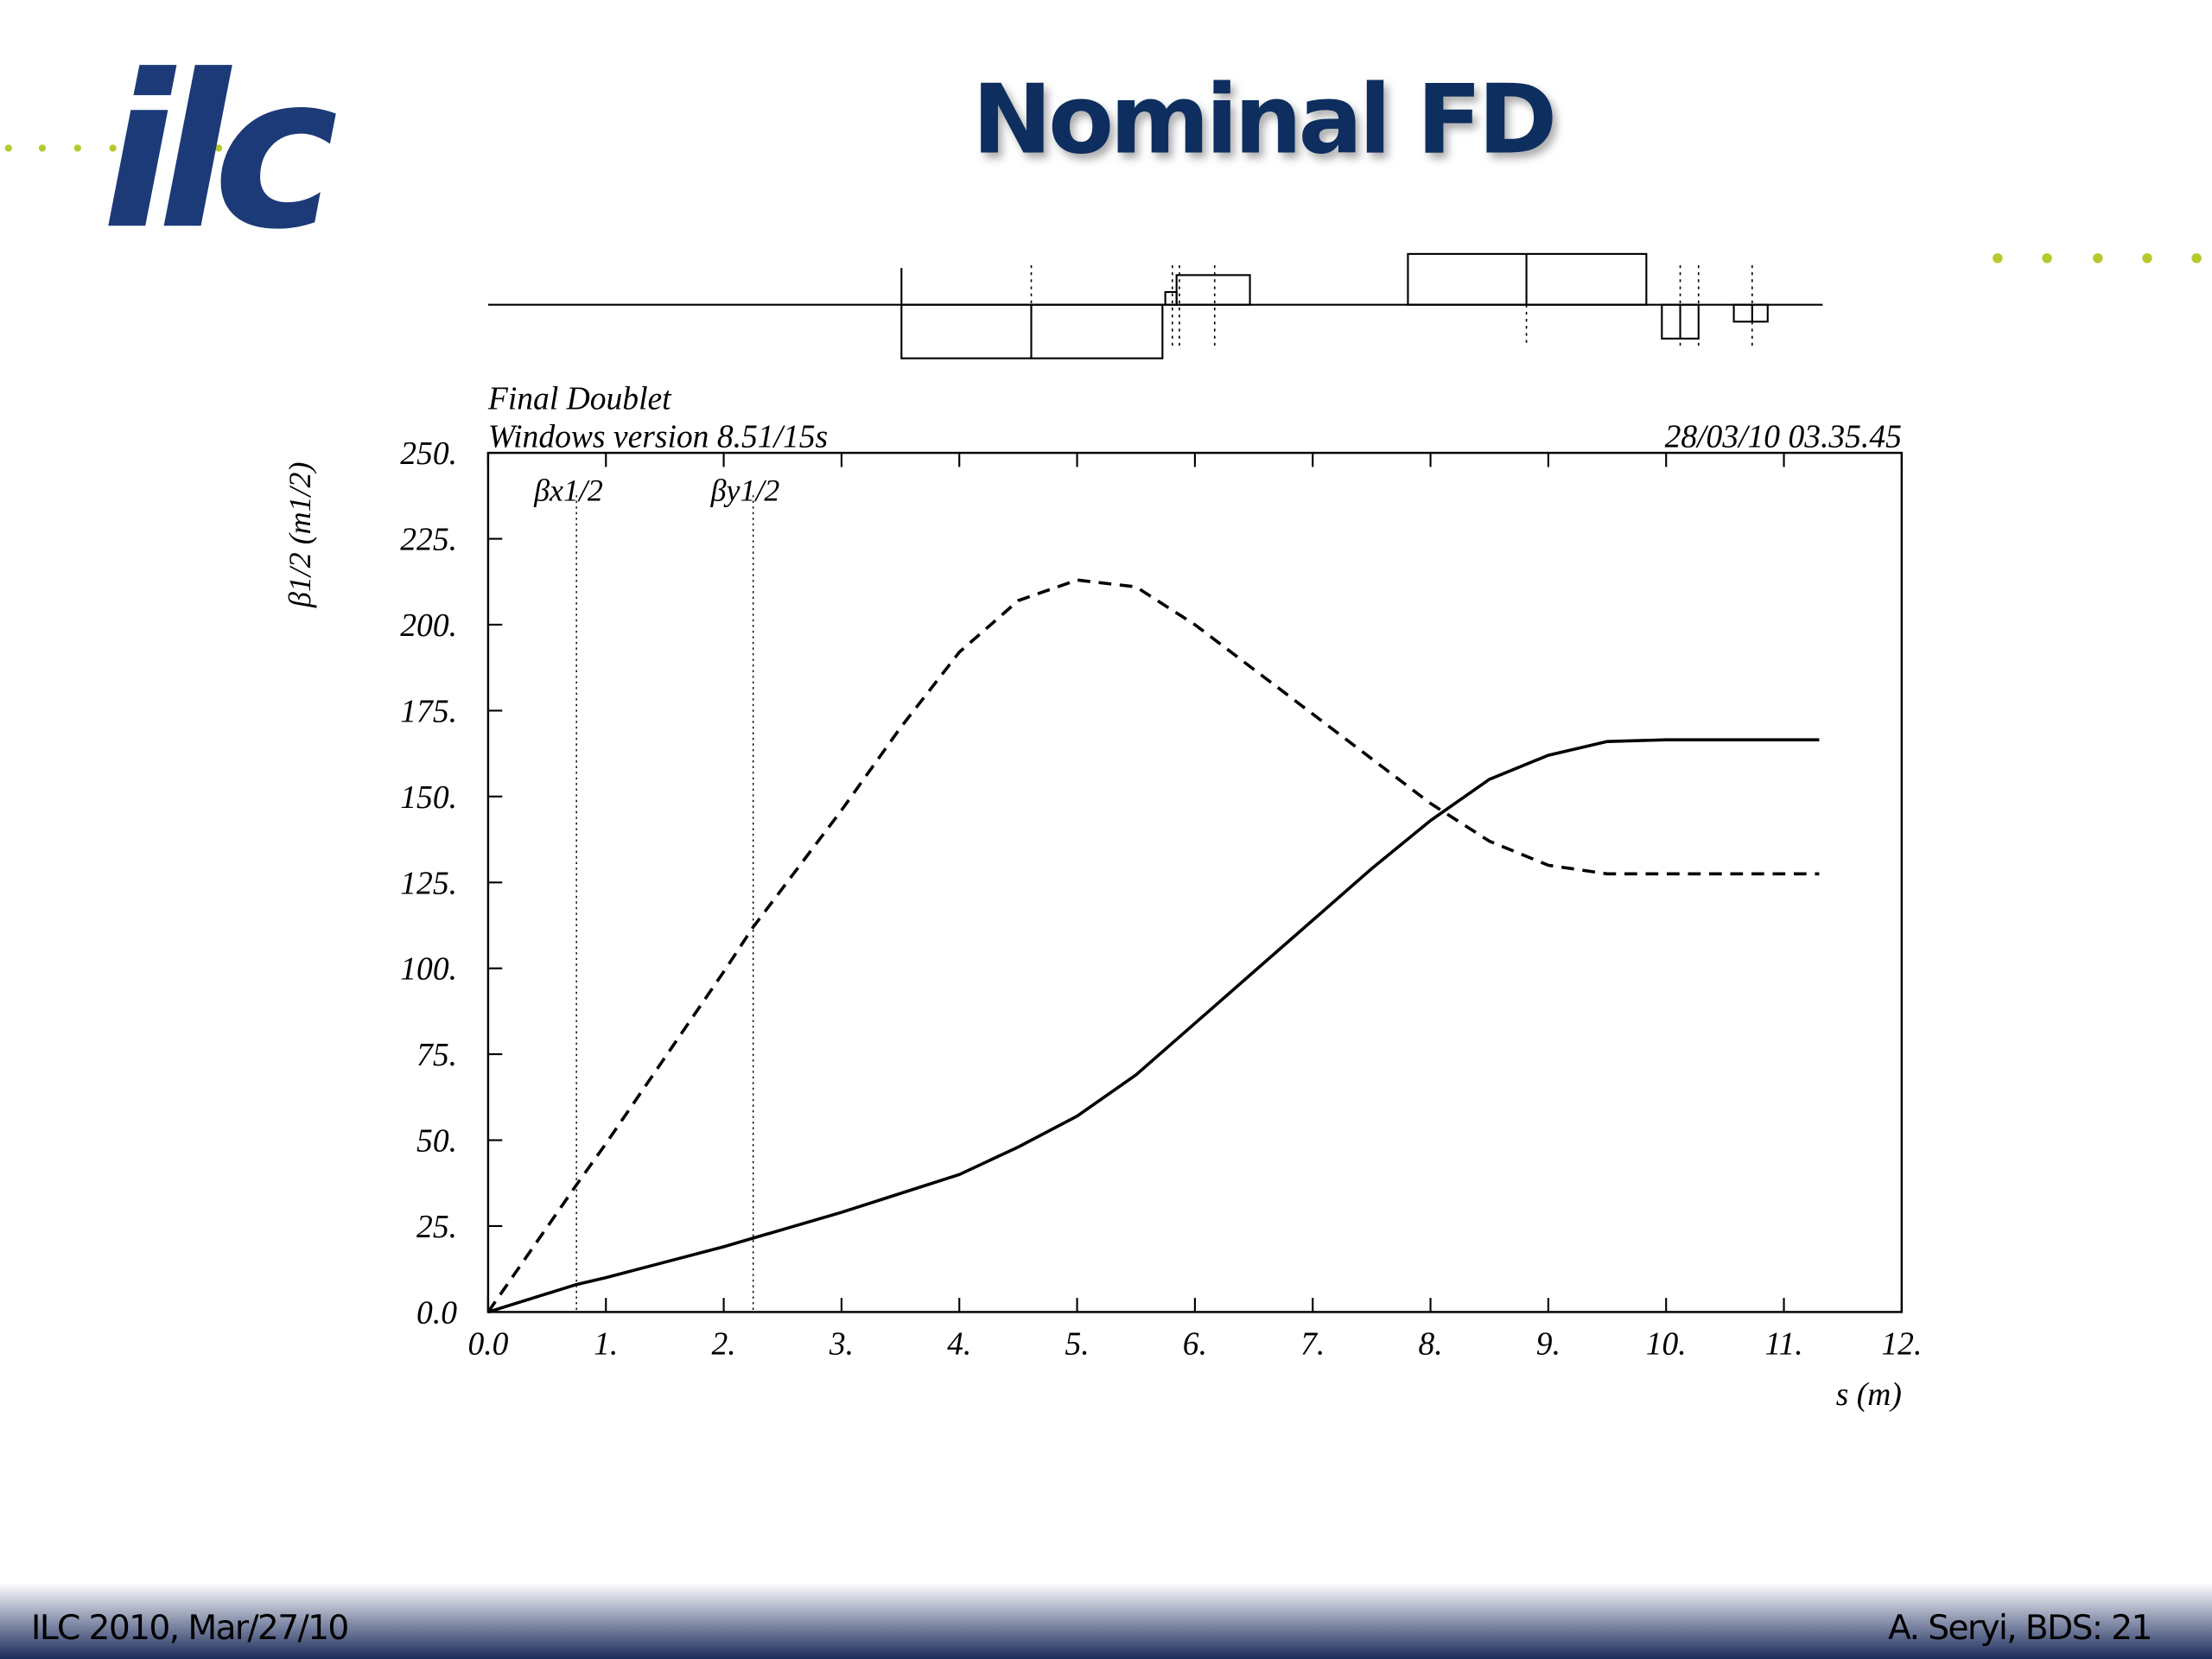  Describe the element at coordinates (1548, 1344) in the screenshot. I see `x-tick-label: 9.` at that location.